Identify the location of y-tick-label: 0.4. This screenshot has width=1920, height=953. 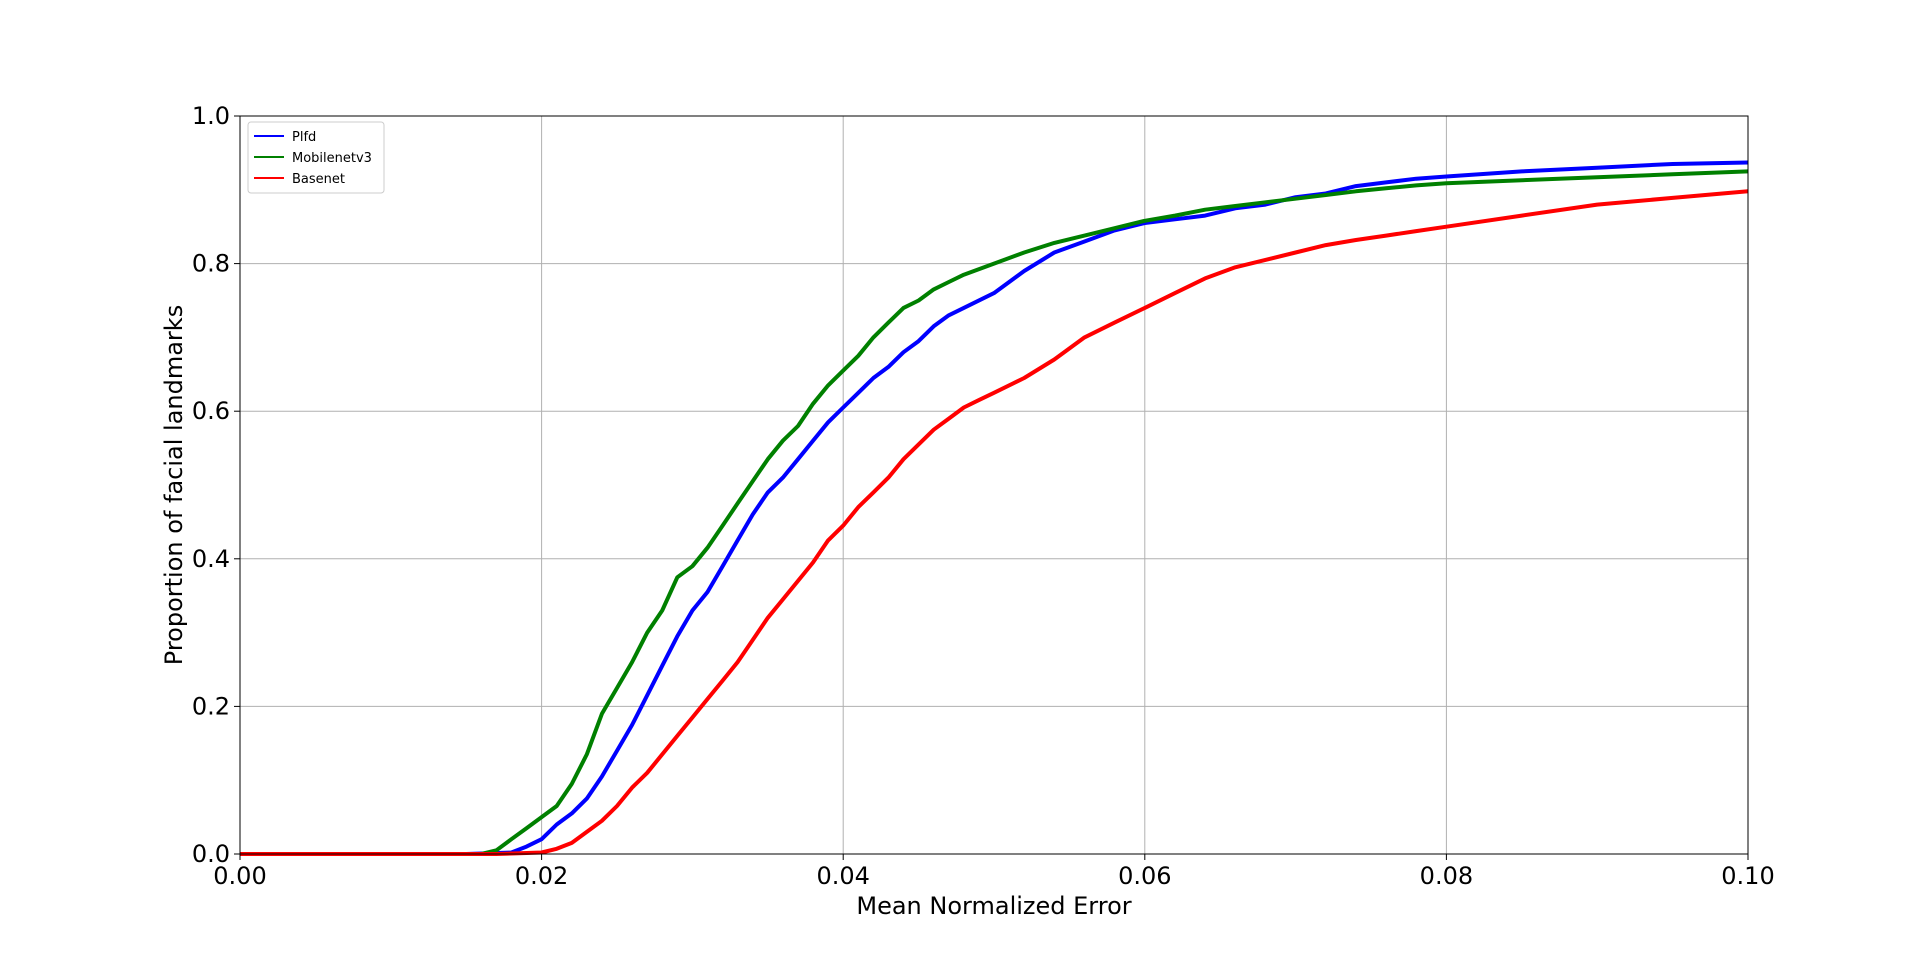
(211, 559).